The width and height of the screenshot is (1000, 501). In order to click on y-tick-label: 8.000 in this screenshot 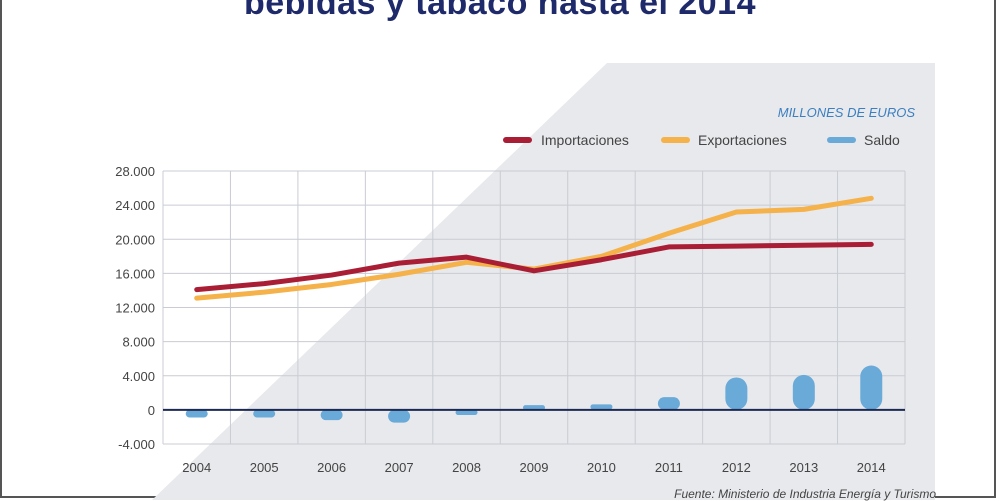, I will do `click(138, 342)`.